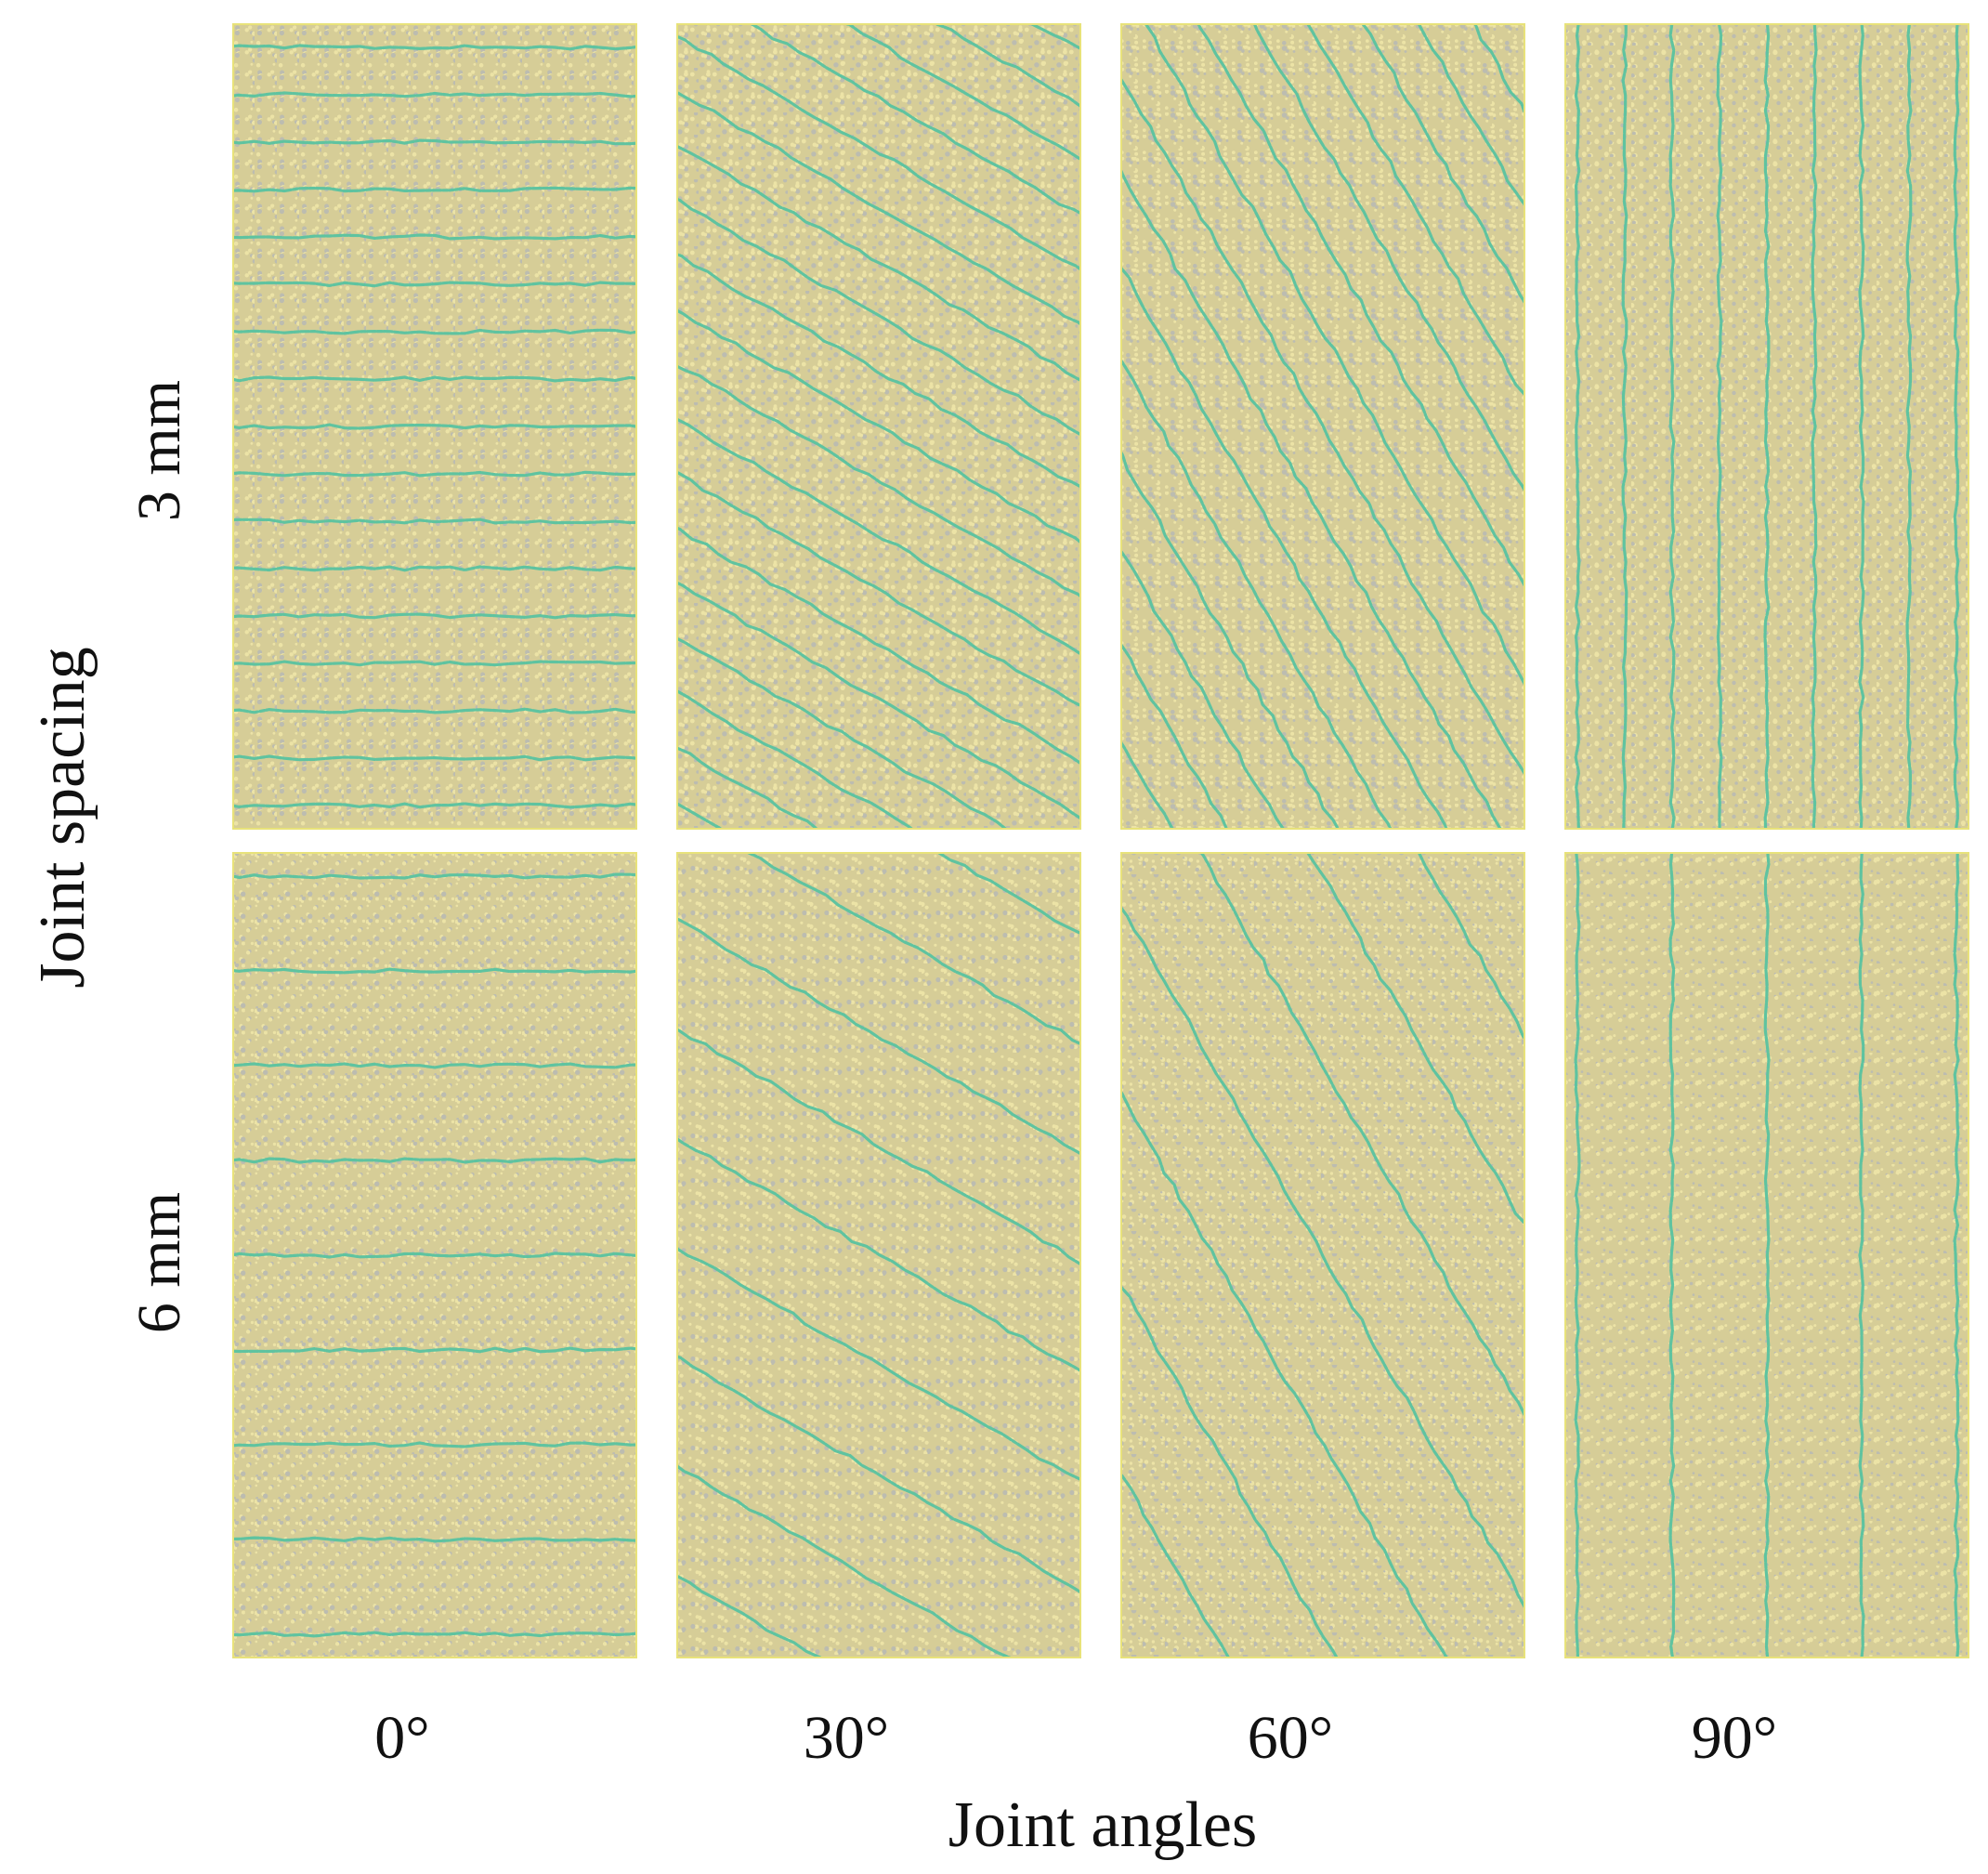 The width and height of the screenshot is (1988, 1874). I want to click on panel-6mm-0deg, so click(435, 1255).